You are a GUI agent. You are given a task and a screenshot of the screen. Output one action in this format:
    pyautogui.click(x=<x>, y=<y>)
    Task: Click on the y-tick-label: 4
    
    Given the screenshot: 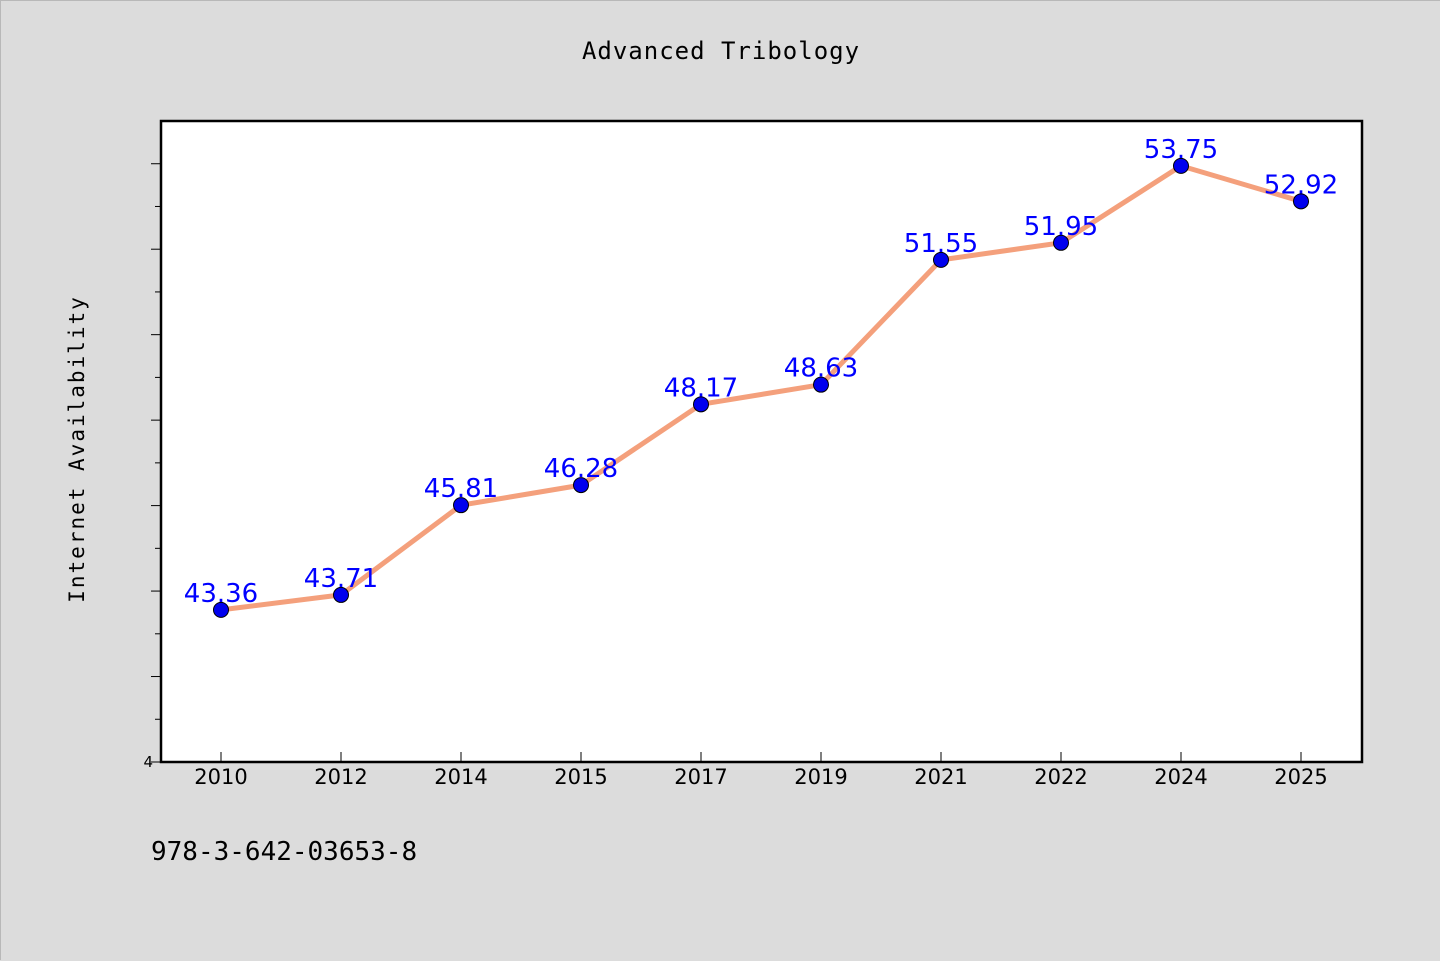 What is the action you would take?
    pyautogui.click(x=148, y=762)
    